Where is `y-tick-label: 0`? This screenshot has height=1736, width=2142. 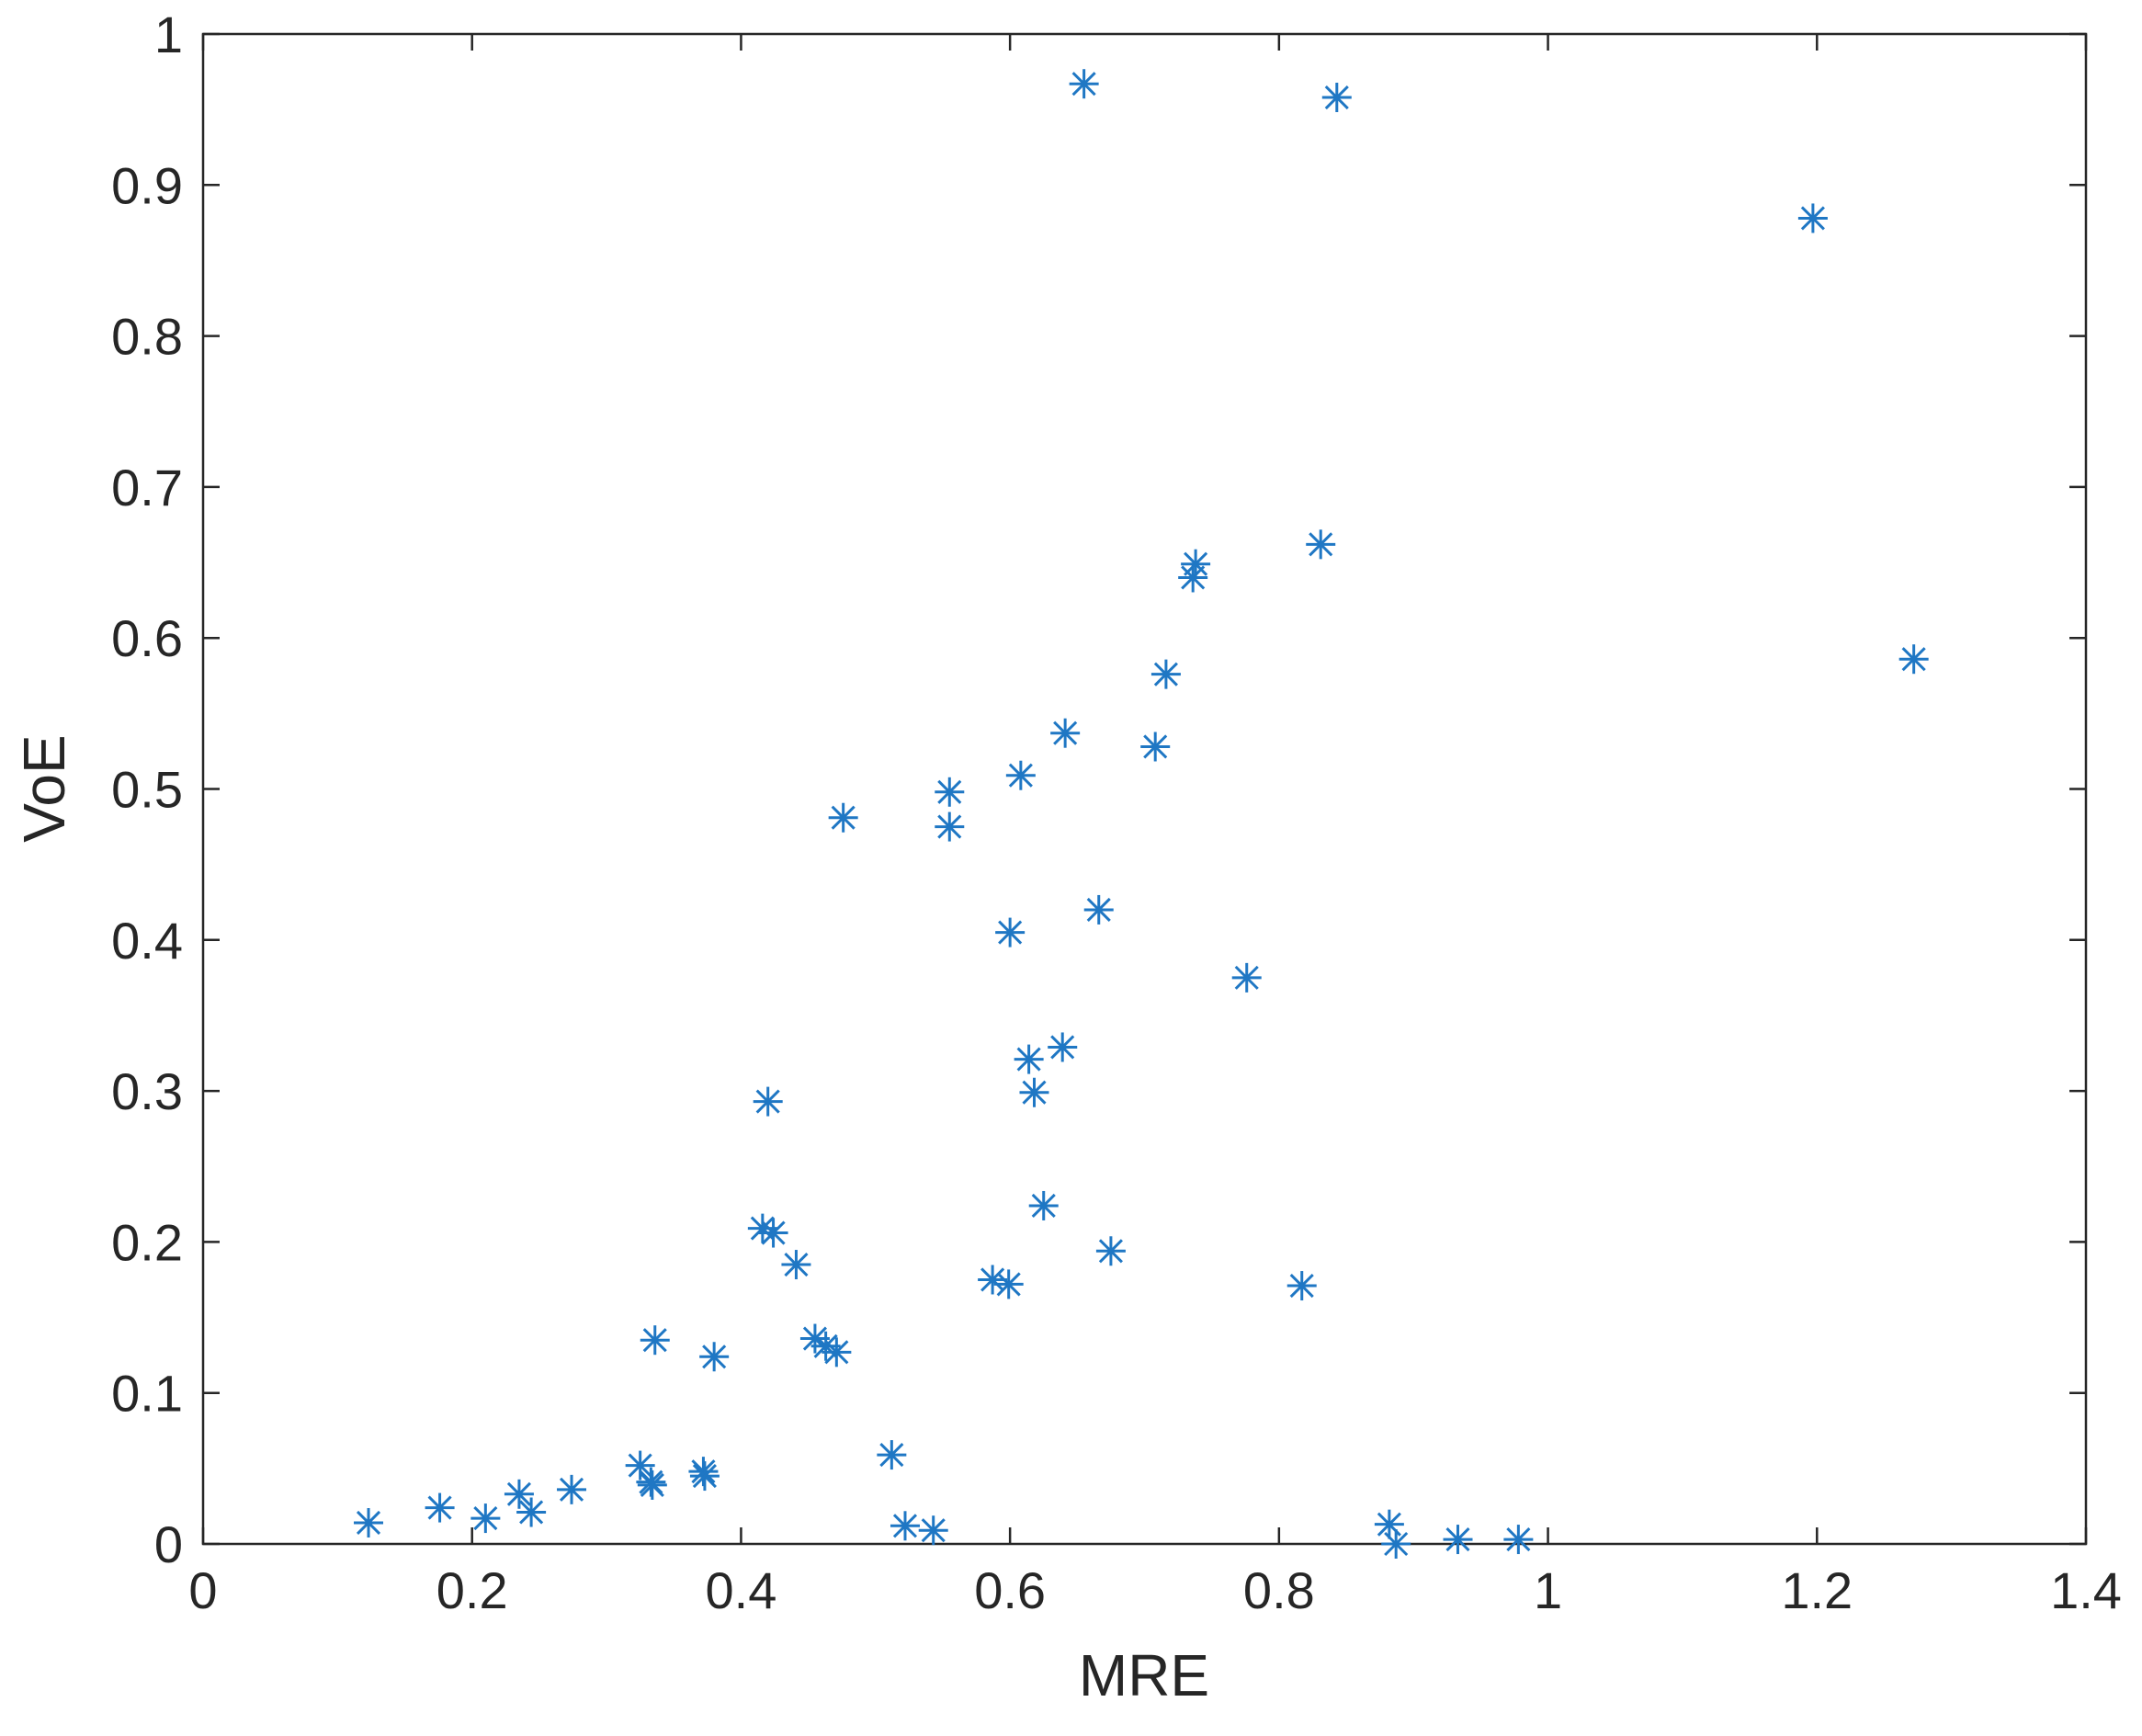 y-tick-label: 0 is located at coordinates (168, 1544).